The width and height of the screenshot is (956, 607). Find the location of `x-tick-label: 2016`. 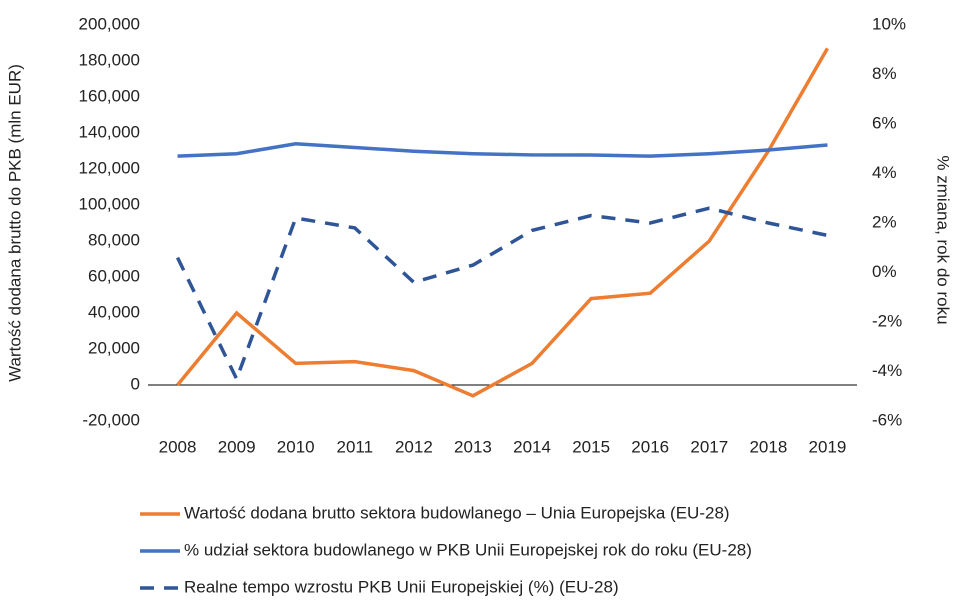

x-tick-label: 2016 is located at coordinates (650, 446).